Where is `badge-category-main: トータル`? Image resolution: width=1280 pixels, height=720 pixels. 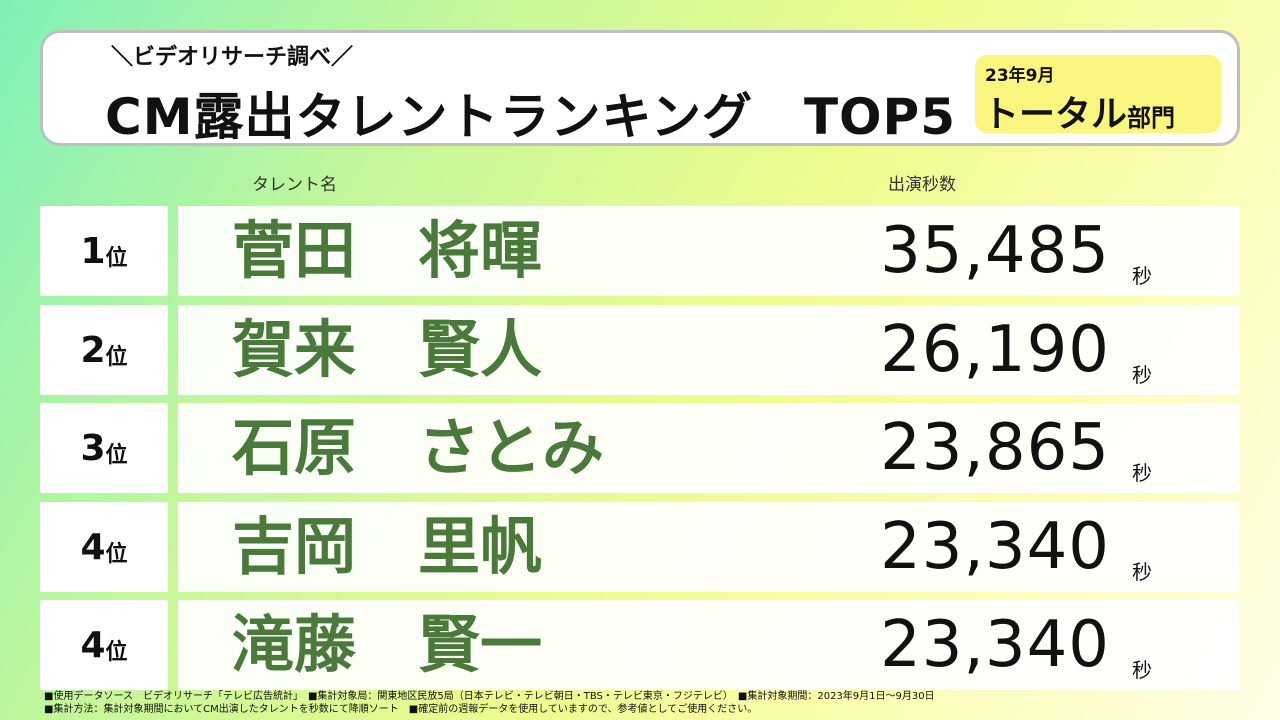 badge-category-main: トータル is located at coordinates (1055, 114).